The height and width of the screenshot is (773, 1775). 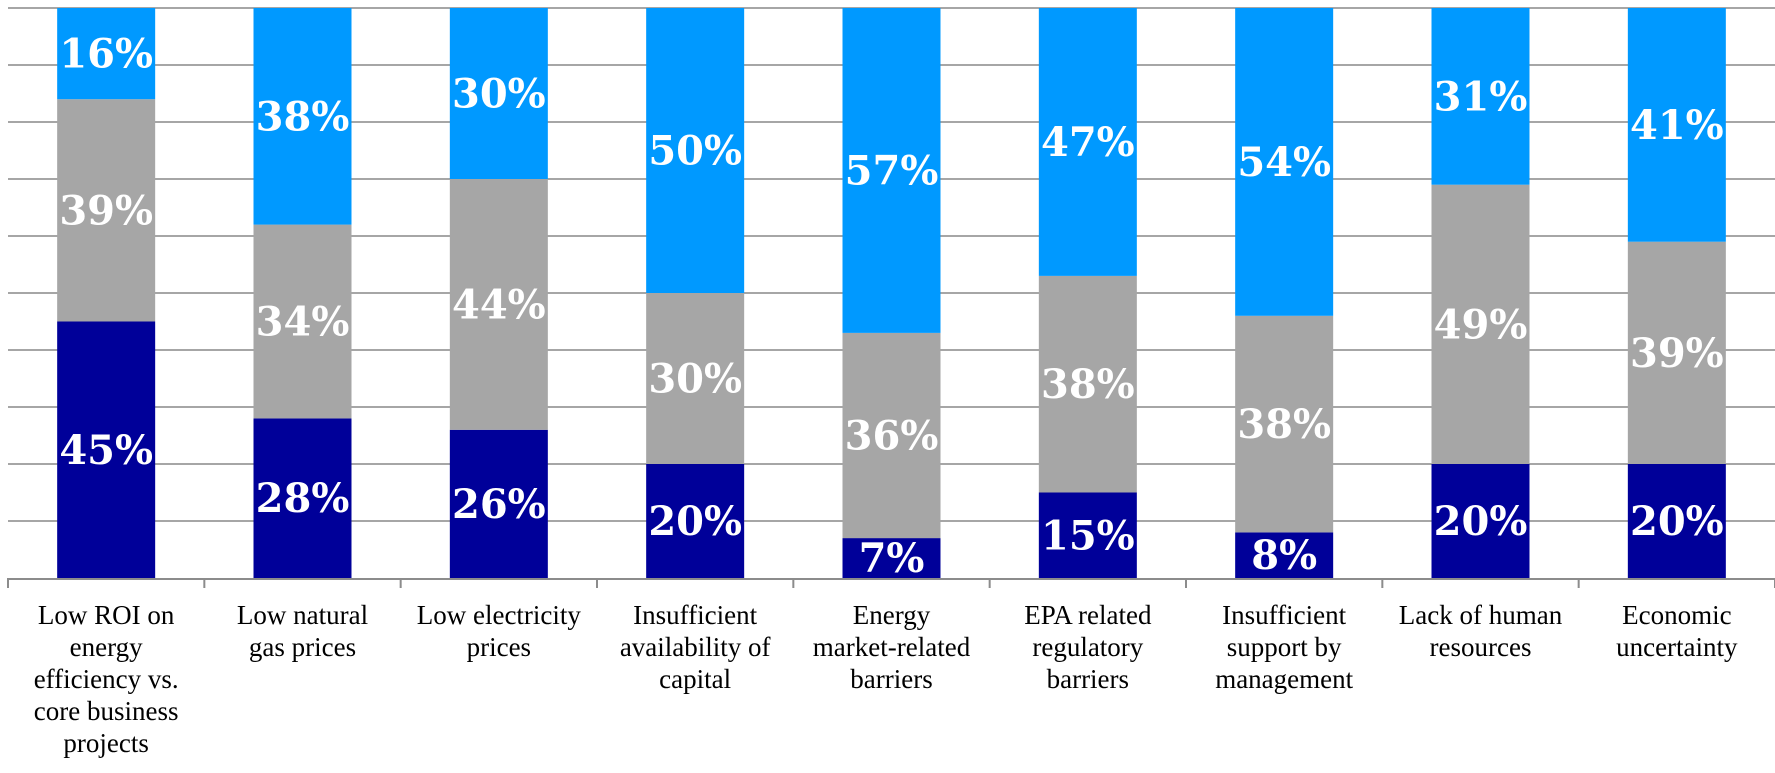 I want to click on data-label: 45%, so click(x=106, y=450).